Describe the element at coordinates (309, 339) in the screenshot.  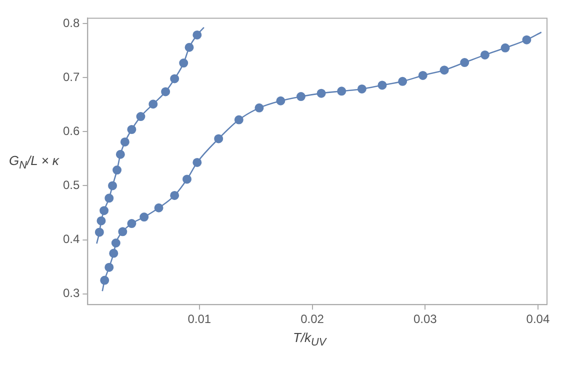
I see `x-axis-title: T/k$_{UV}$` at that location.